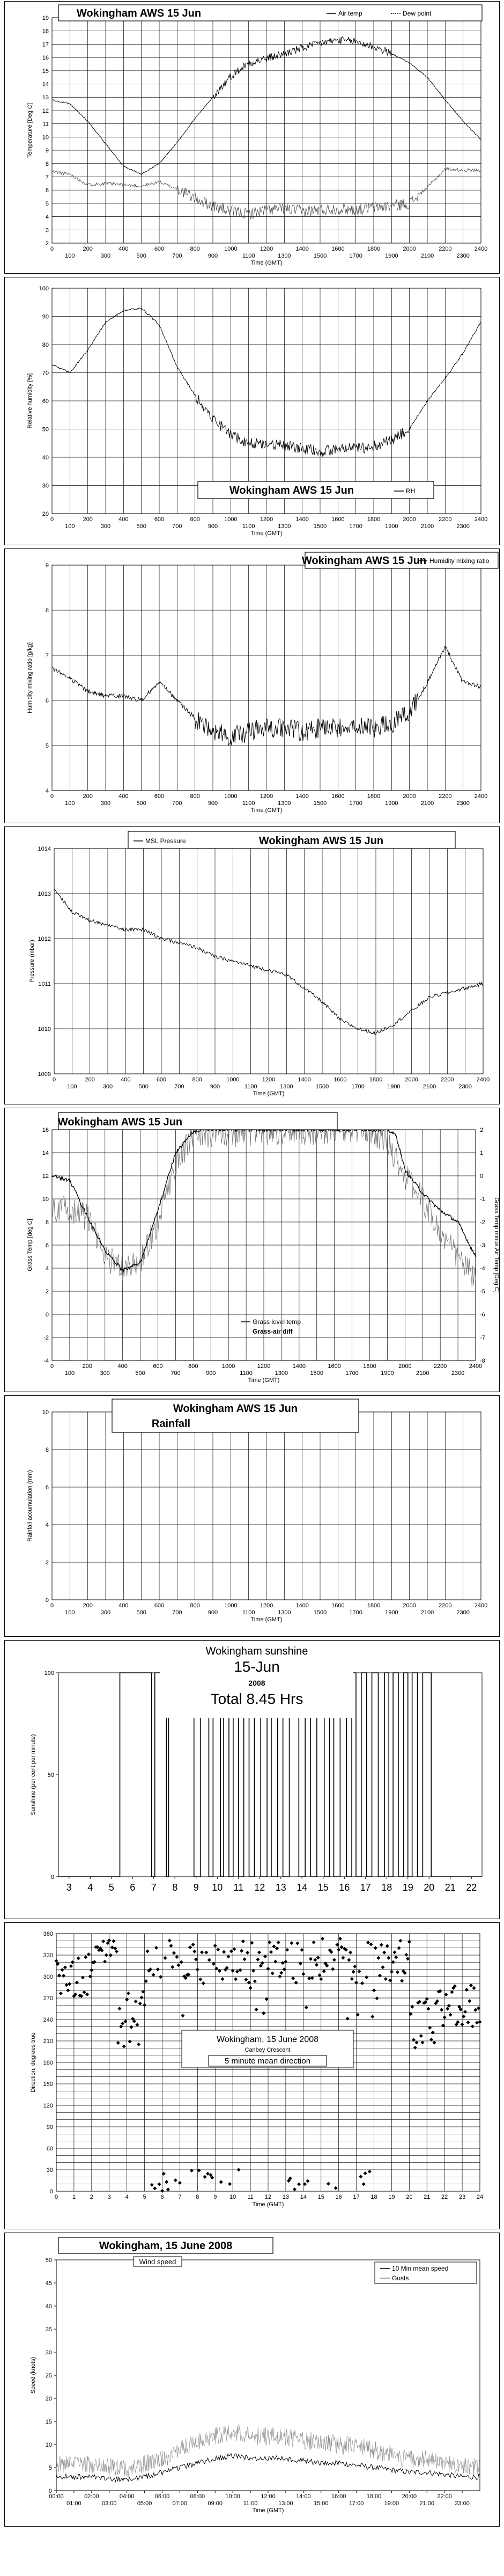 This screenshot has width=504, height=2576. What do you see at coordinates (409, 249) in the screenshot?
I see `x-tick-label: 2000` at bounding box center [409, 249].